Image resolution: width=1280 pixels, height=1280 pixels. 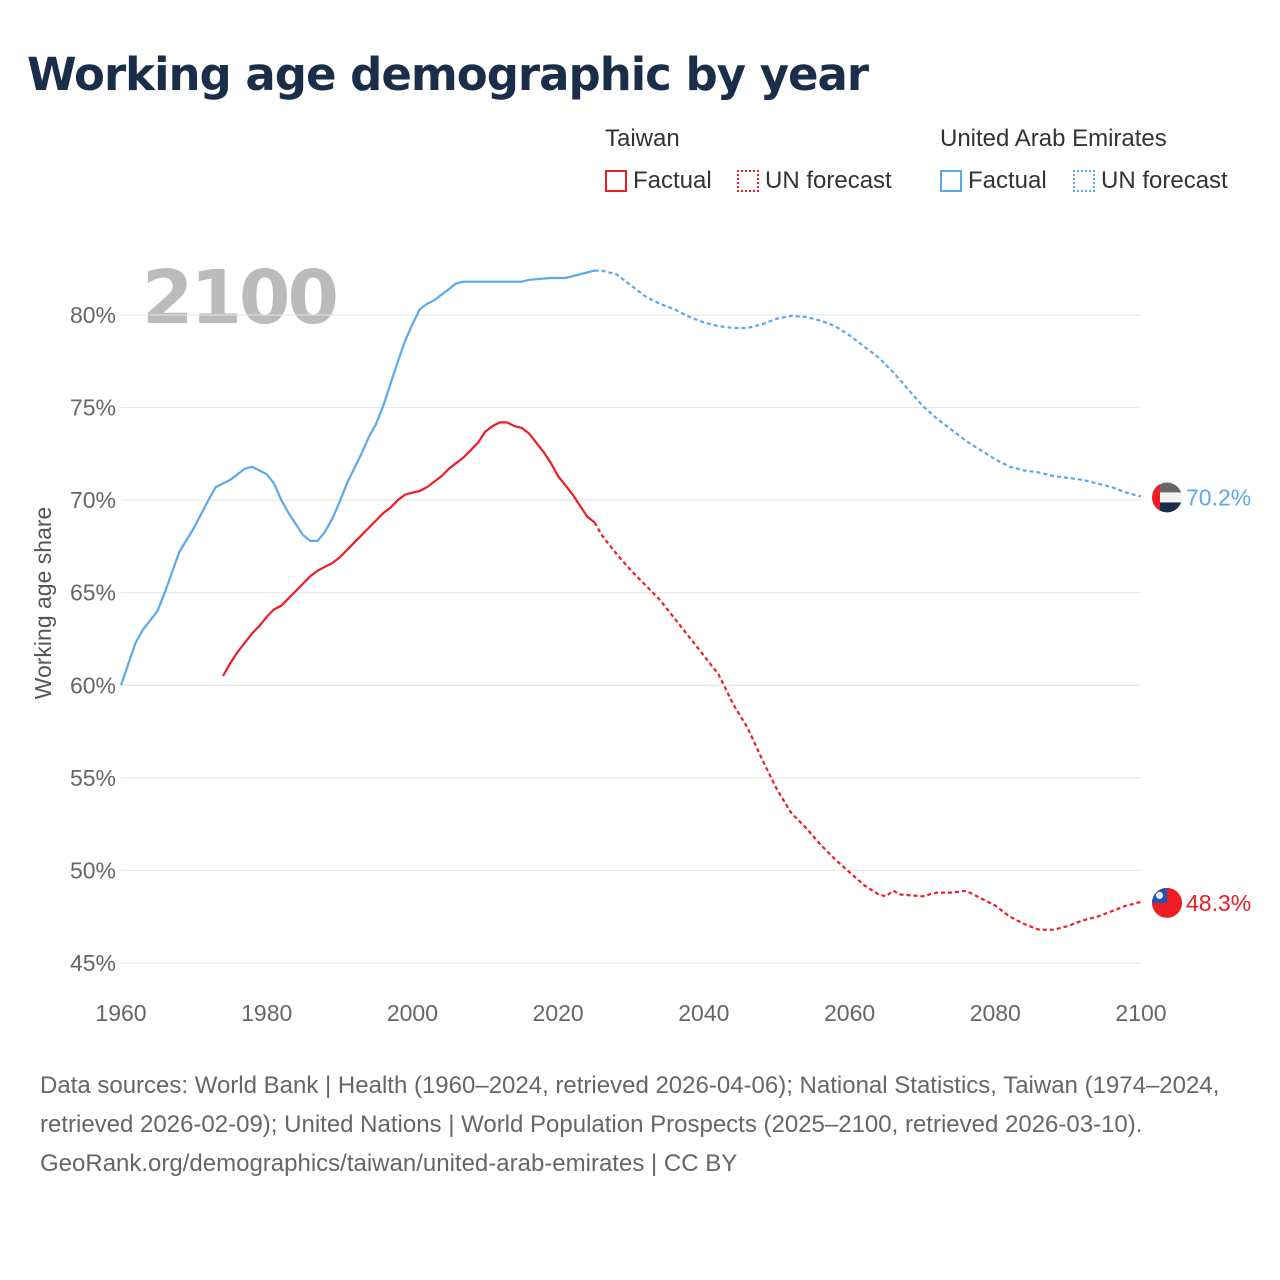 What do you see at coordinates (558, 1013) in the screenshot?
I see `x-tick-label: 2020` at bounding box center [558, 1013].